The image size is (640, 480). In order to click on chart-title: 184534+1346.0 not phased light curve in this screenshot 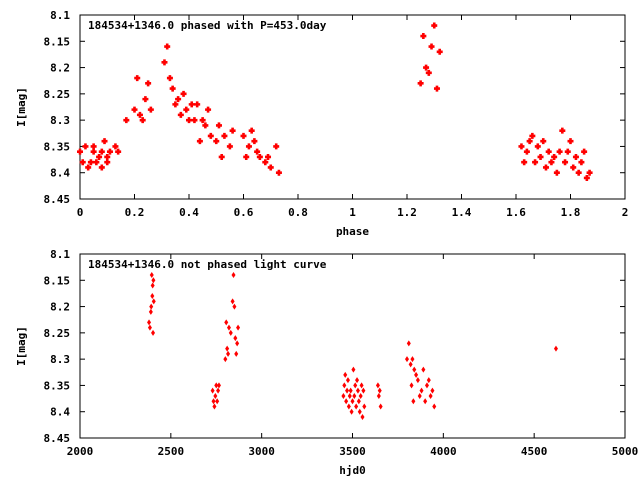, I will do `click(207, 264)`.